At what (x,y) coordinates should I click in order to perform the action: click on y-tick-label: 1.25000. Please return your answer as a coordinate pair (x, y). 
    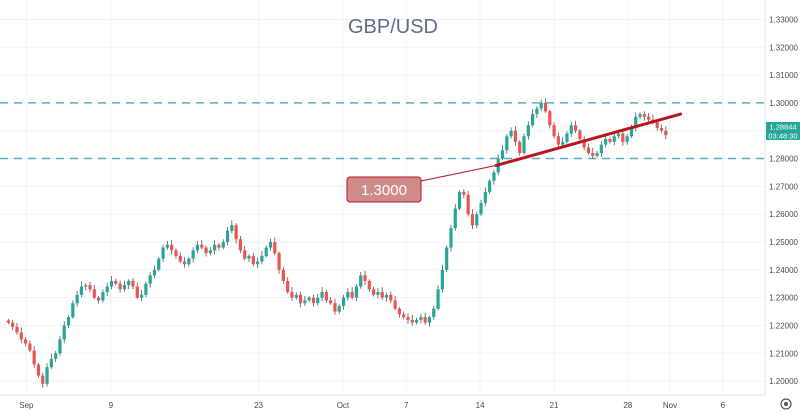
    Looking at the image, I should click on (783, 242).